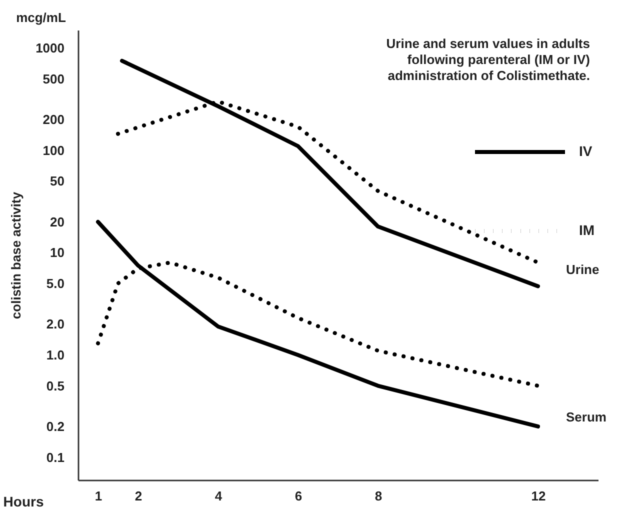 Image resolution: width=618 pixels, height=513 pixels. What do you see at coordinates (55, 354) in the screenshot?
I see `y-tick-label: 1.0` at bounding box center [55, 354].